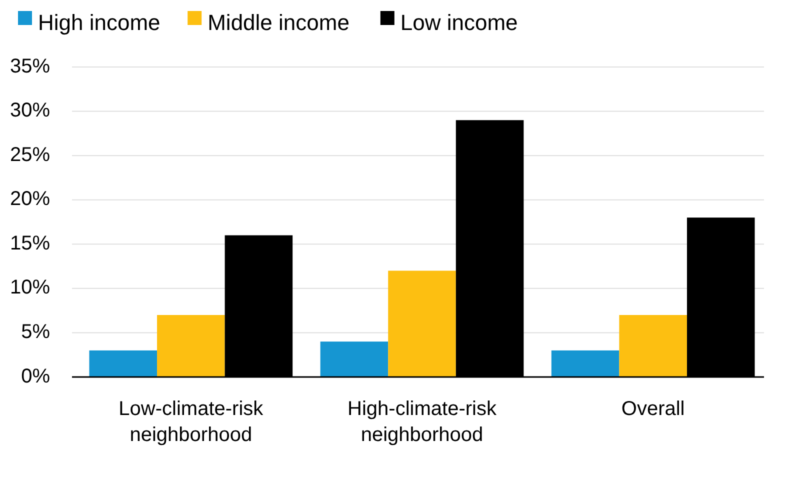  I want to click on y-tick-label: 30%, so click(30, 111).